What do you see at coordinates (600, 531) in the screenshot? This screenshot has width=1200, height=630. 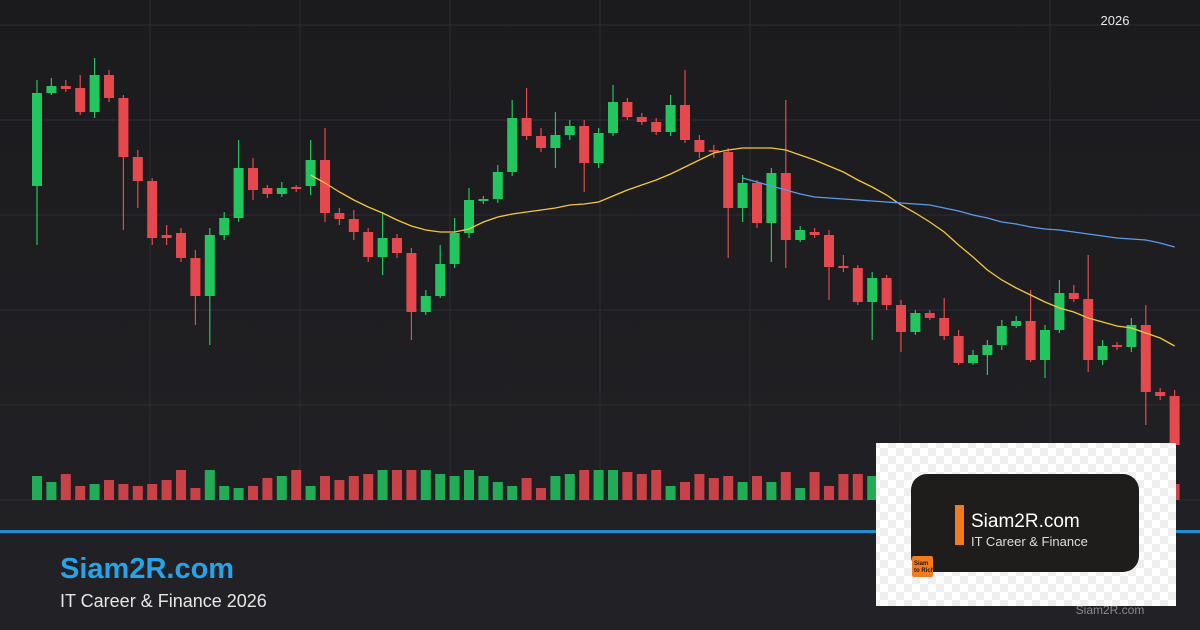 I see `divider` at bounding box center [600, 531].